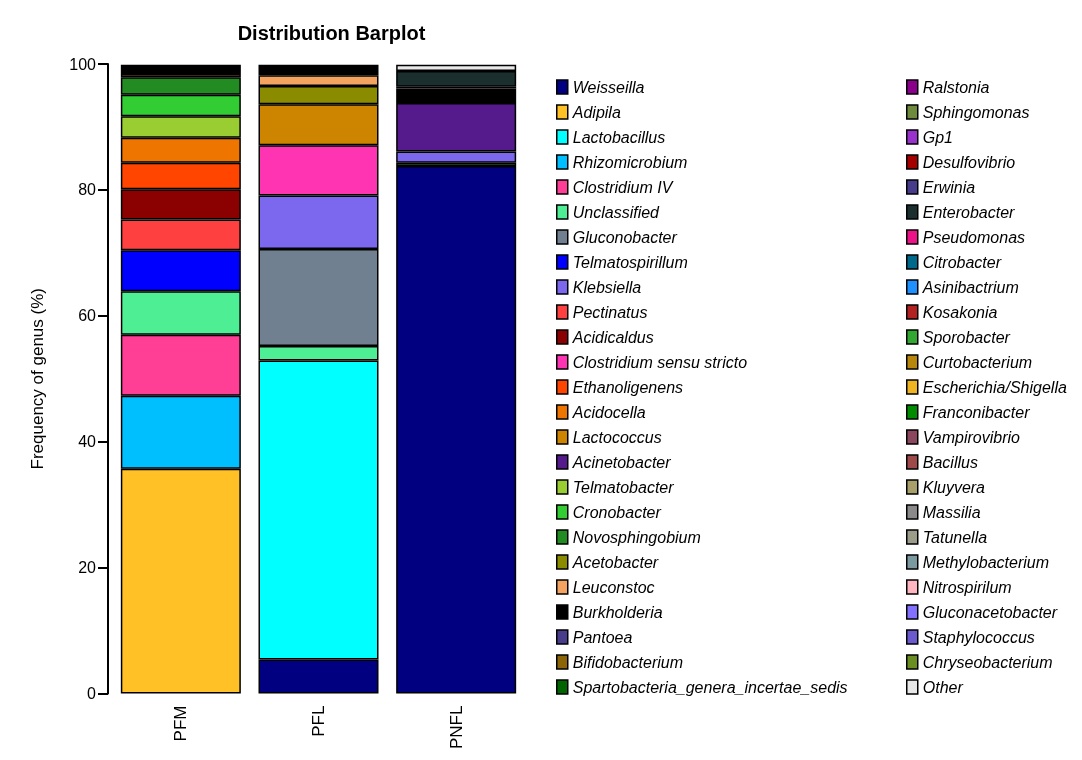 This screenshot has height=760, width=1082. I want to click on y-axis-title: Frequency of genus (%), so click(37, 379).